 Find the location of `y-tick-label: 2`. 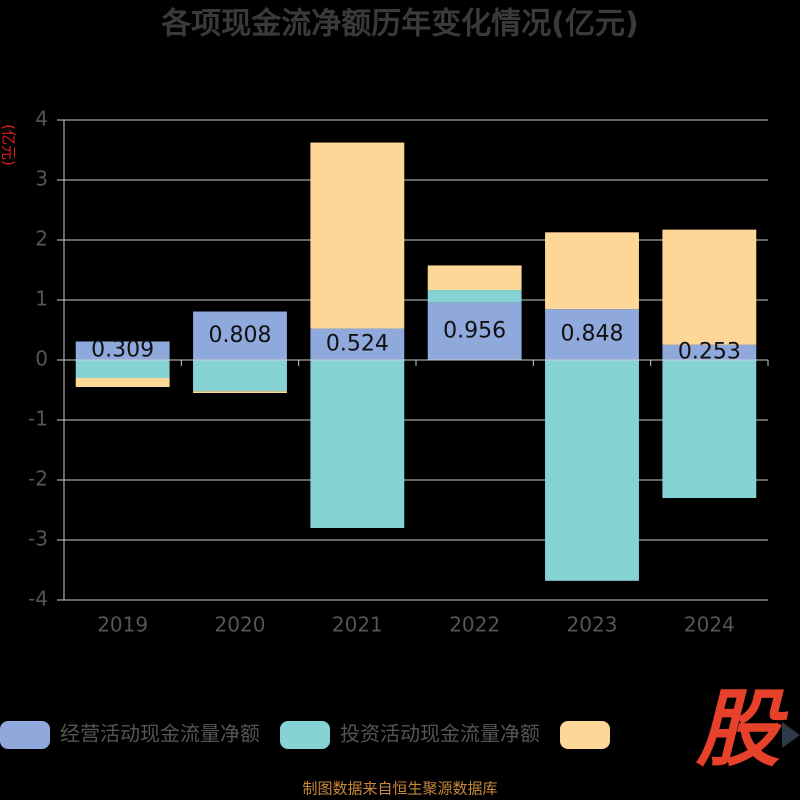

y-tick-label: 2 is located at coordinates (41, 239).